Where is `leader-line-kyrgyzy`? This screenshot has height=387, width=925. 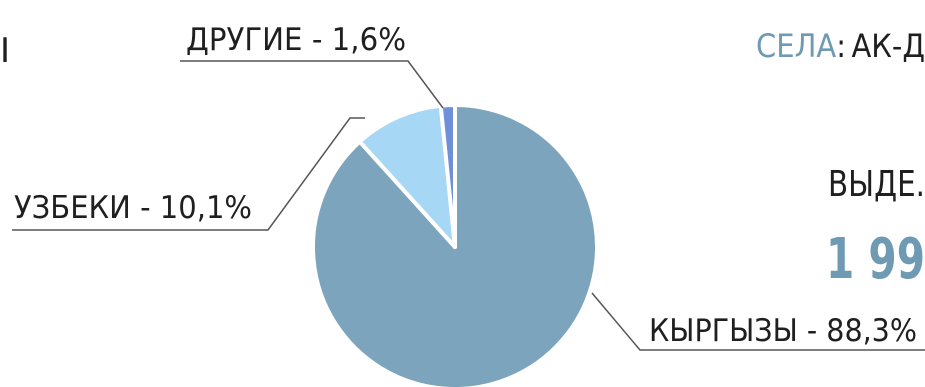
leader-line-kyrgyzy is located at coordinates (758, 321).